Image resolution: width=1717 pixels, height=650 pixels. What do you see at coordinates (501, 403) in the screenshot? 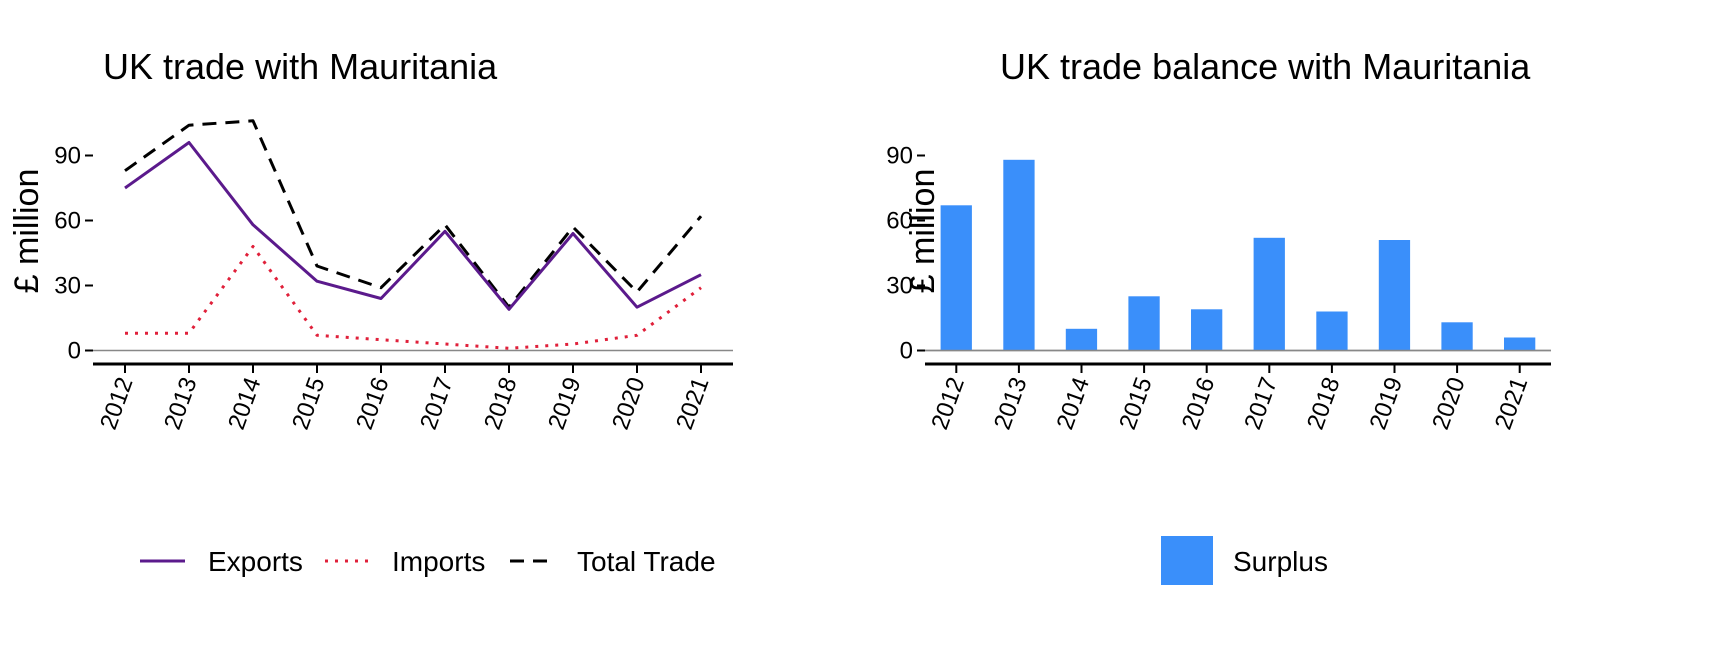
I see `left-x-tick-label: 2018` at bounding box center [501, 403].